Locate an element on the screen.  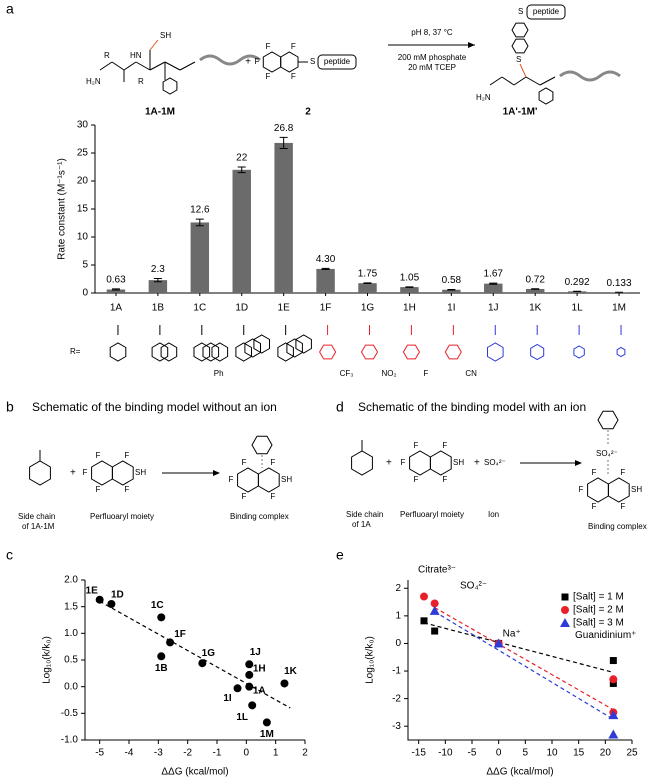
label: Side chain is located at coordinates (364, 514).